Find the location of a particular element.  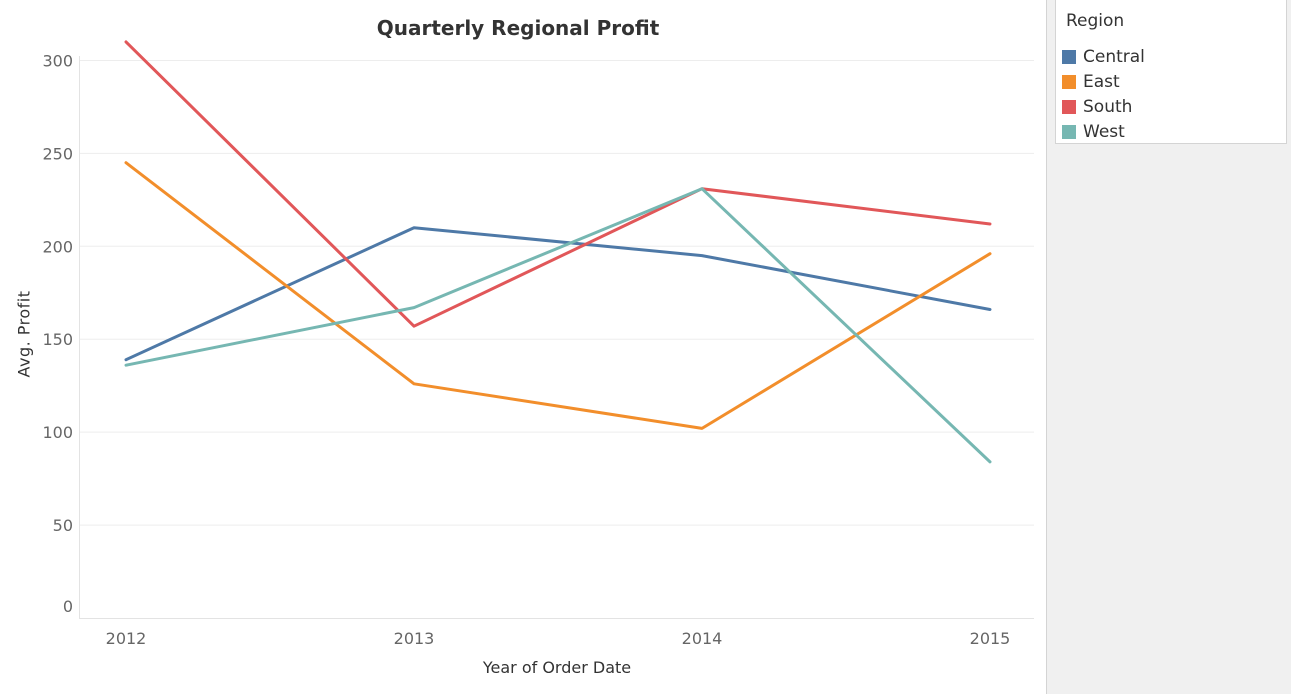

y-tick-labels: 0 50 100 150 200 250 300 is located at coordinates (57, 333).